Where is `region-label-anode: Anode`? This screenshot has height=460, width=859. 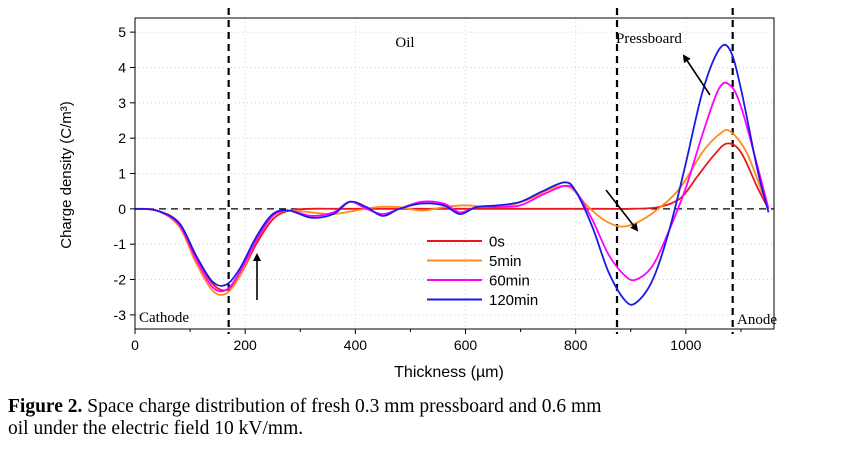
region-label-anode: Anode is located at coordinates (757, 320).